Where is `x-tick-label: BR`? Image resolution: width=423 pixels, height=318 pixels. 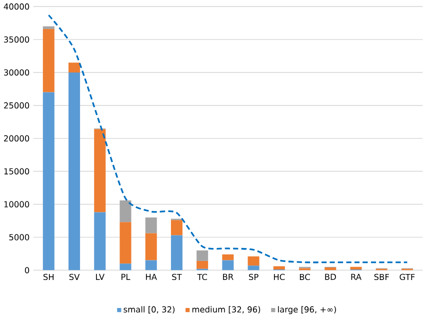 x-tick-label: BR is located at coordinates (228, 277).